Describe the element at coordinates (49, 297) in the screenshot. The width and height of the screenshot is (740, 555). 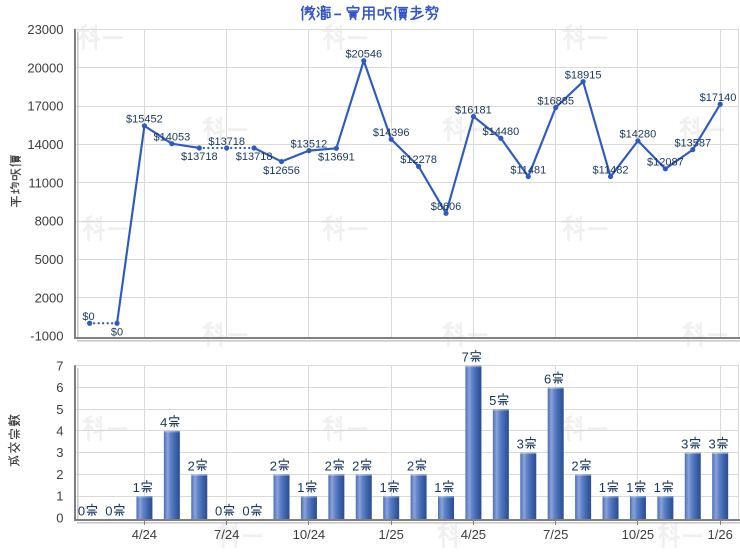
I see `svg-text: 2000` at that location.